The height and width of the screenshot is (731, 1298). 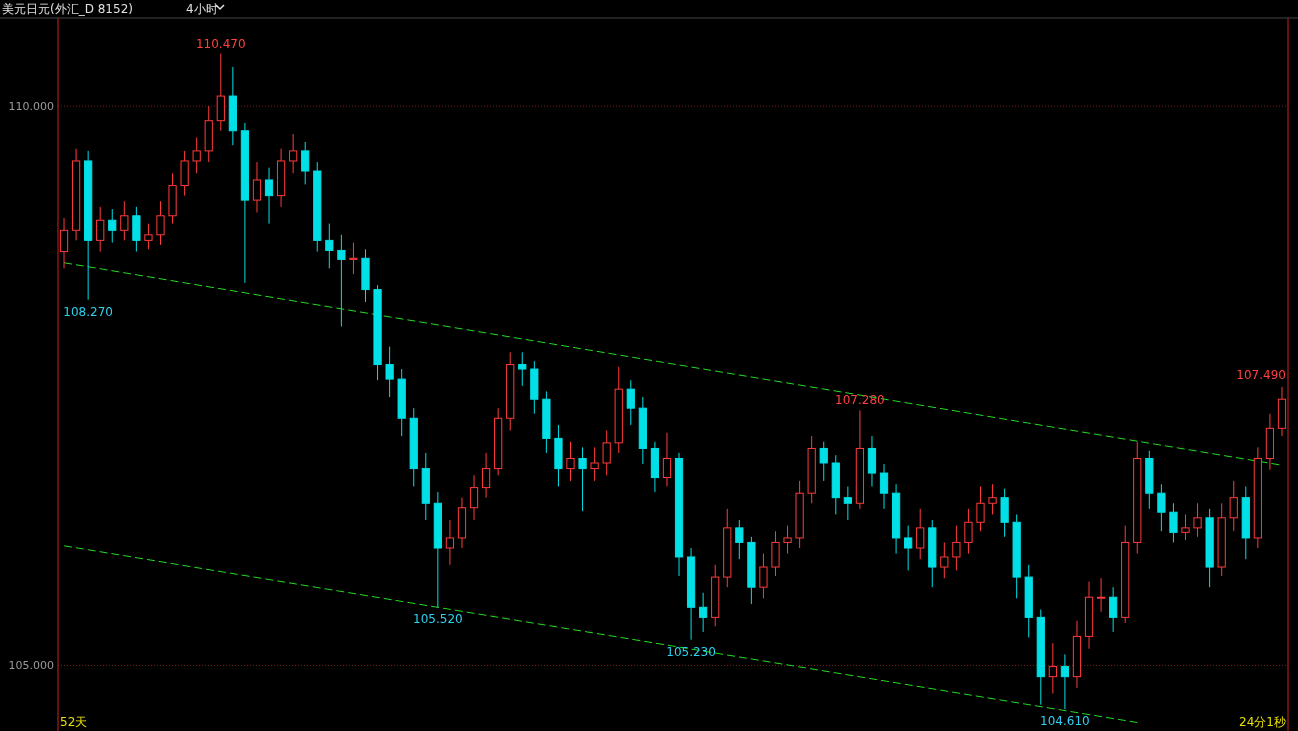 What do you see at coordinates (74, 722) in the screenshot?
I see `annotation: 52天` at bounding box center [74, 722].